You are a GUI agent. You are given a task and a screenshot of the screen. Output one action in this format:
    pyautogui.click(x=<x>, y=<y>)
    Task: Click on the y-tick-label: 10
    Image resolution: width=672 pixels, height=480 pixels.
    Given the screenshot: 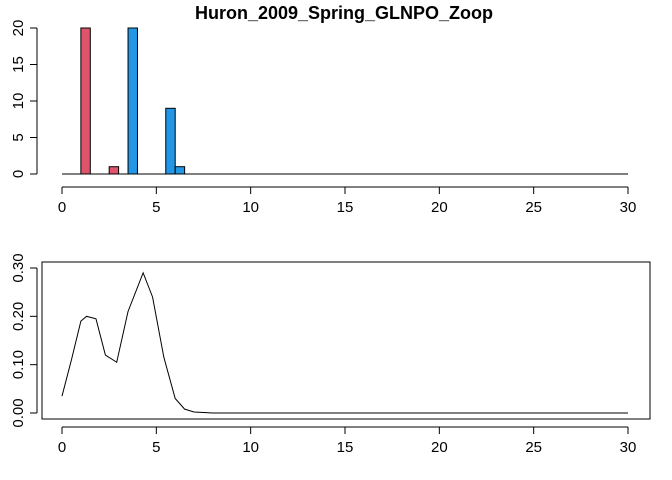 What is the action you would take?
    pyautogui.click(x=18, y=101)
    